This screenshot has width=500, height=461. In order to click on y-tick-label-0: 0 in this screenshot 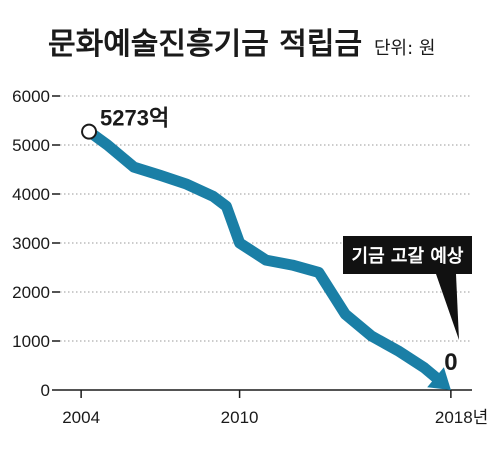, I will do `click(45, 390)`.